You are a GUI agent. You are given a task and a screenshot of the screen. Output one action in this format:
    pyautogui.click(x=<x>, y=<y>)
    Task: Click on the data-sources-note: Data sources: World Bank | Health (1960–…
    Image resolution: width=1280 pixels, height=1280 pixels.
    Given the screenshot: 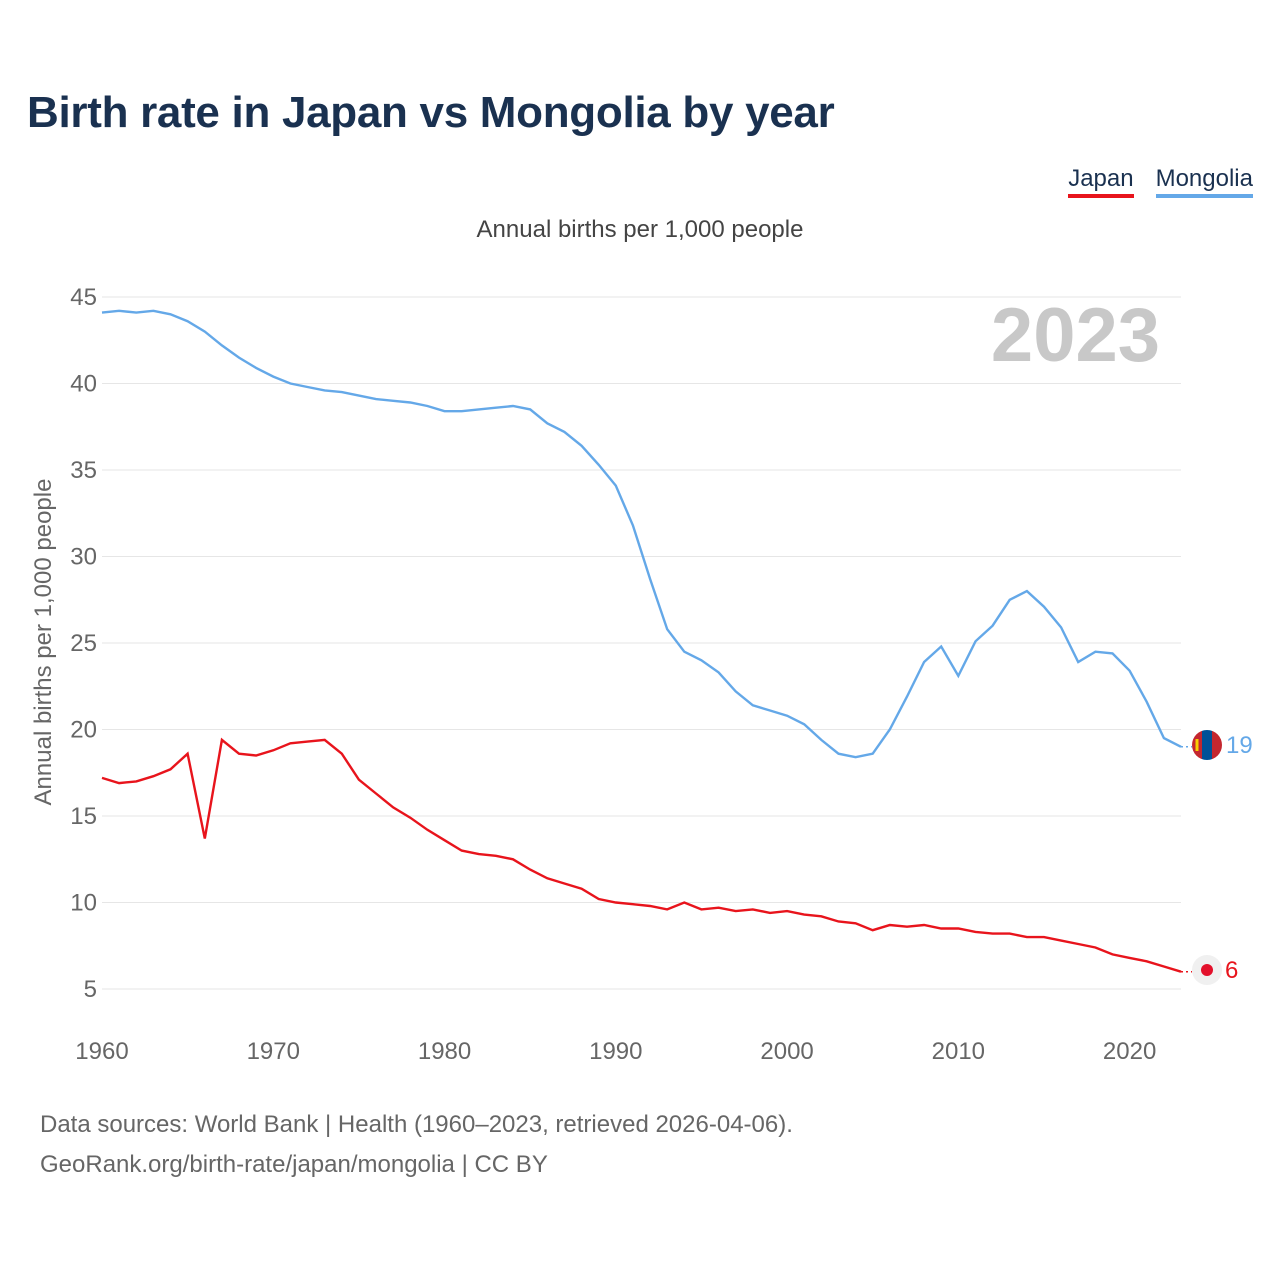 What is the action you would take?
    pyautogui.click(x=416, y=1124)
    